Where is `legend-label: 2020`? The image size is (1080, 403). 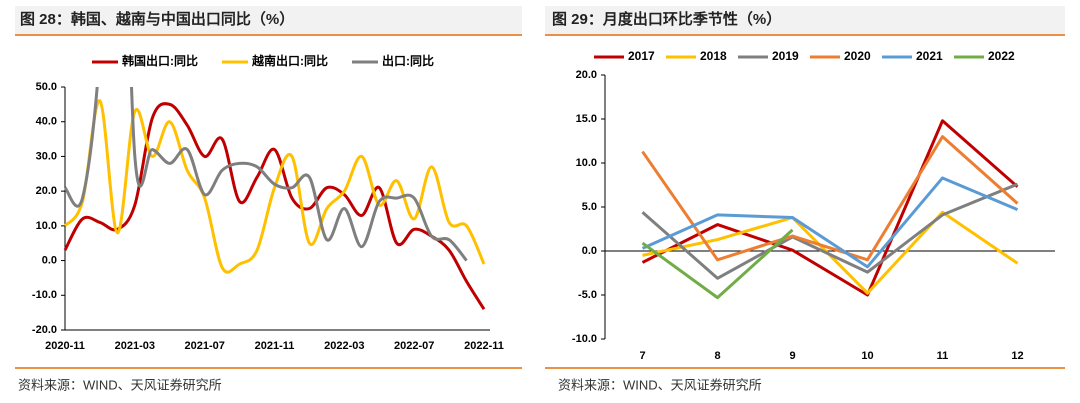
legend-label: 2020 is located at coordinates (857, 56).